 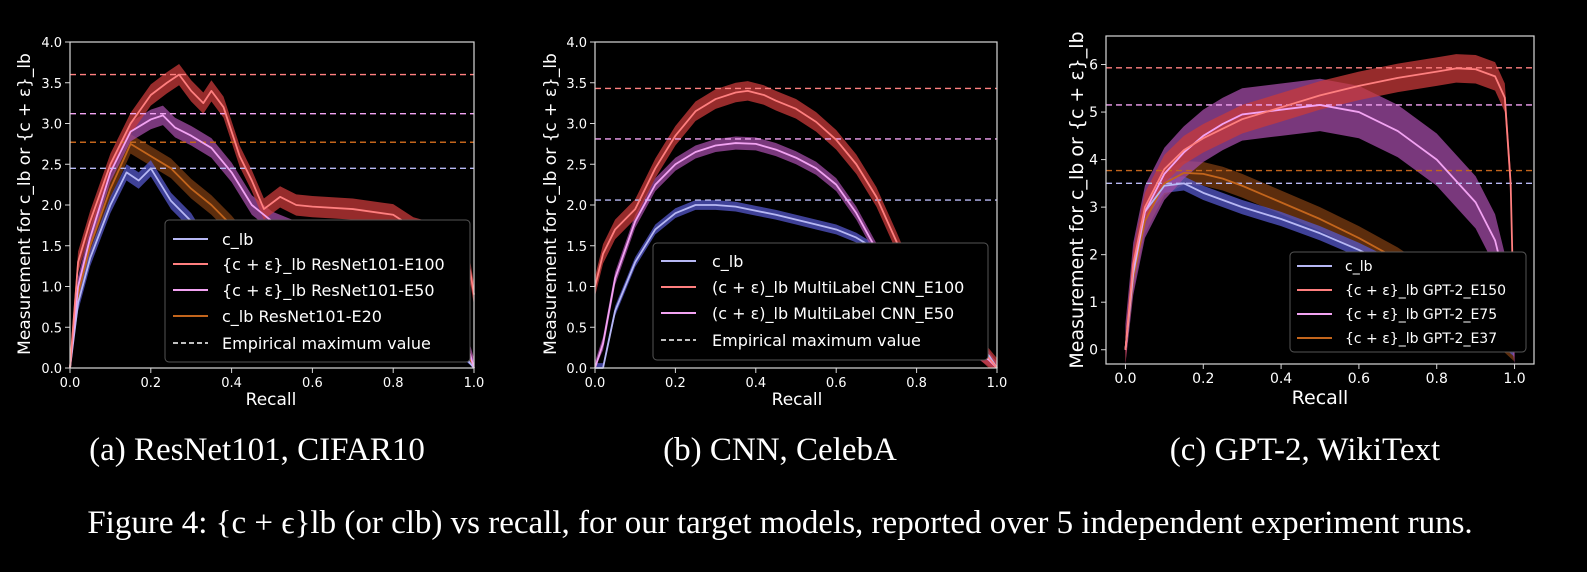 What do you see at coordinates (780, 450) in the screenshot?
I see `subcaption-b: (b) CNN, CelebA` at bounding box center [780, 450].